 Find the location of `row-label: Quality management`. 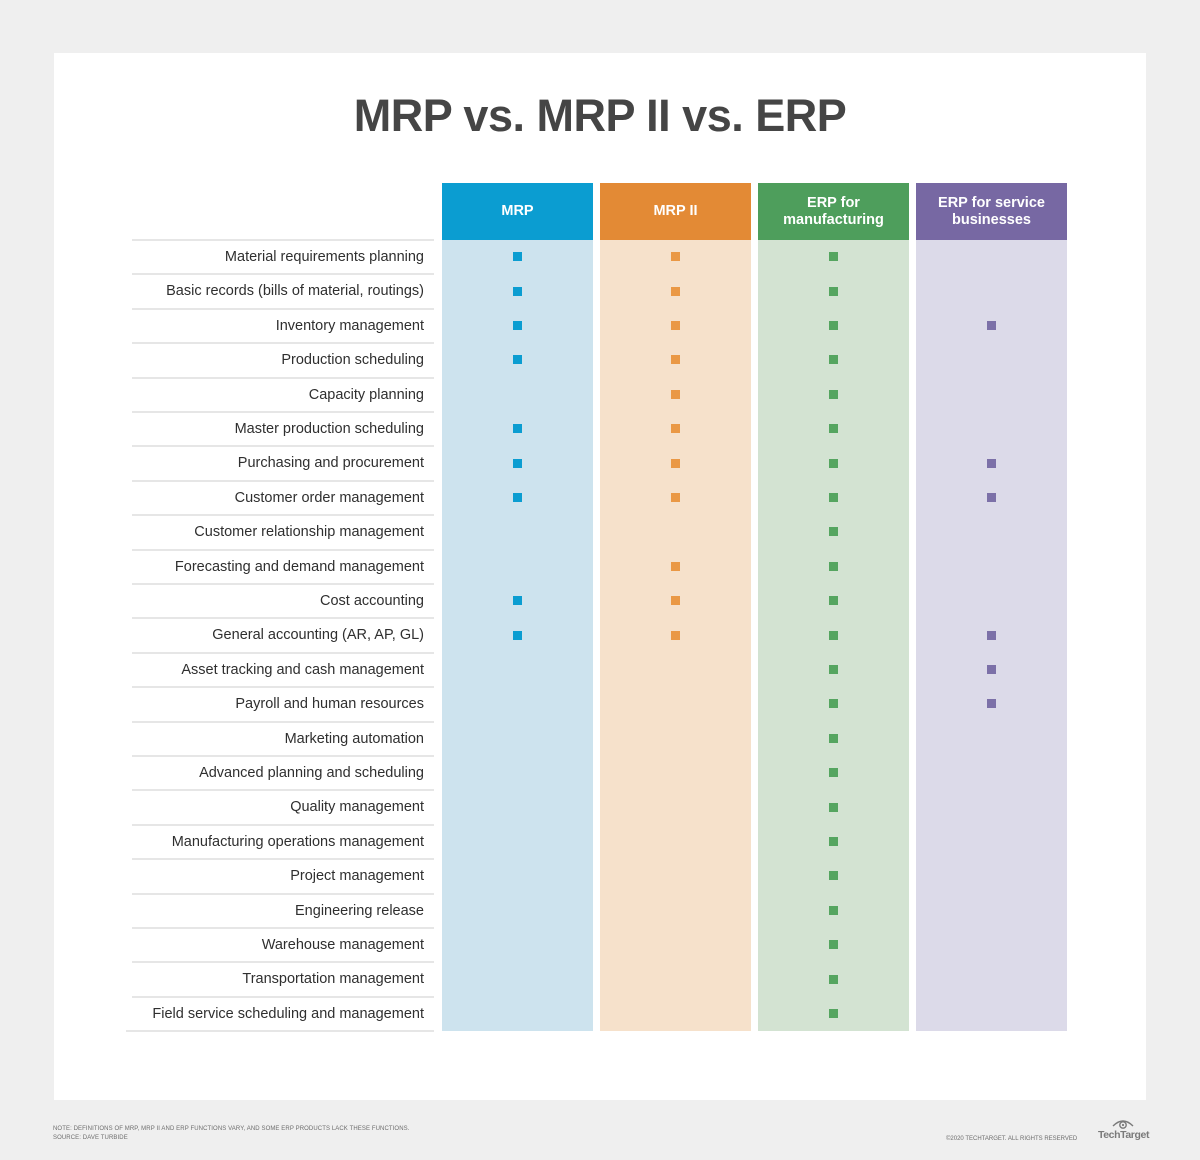

row-label: Quality management is located at coordinates (357, 807).